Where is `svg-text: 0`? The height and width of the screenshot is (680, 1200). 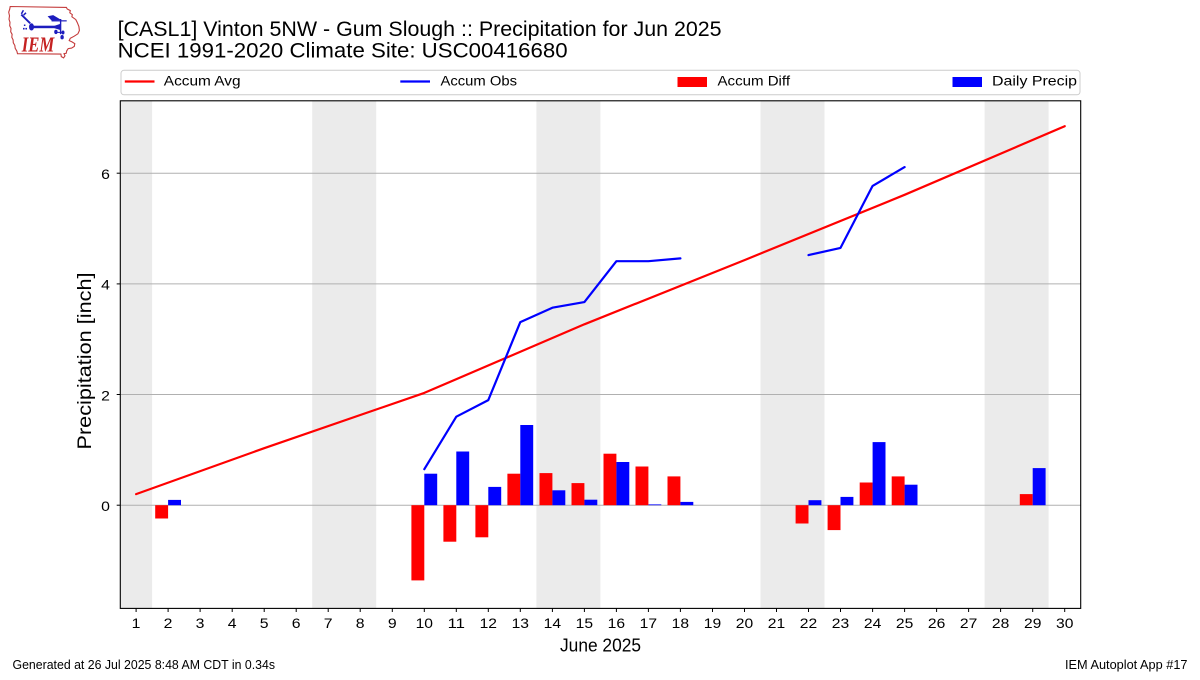
svg-text: 0 is located at coordinates (105, 506).